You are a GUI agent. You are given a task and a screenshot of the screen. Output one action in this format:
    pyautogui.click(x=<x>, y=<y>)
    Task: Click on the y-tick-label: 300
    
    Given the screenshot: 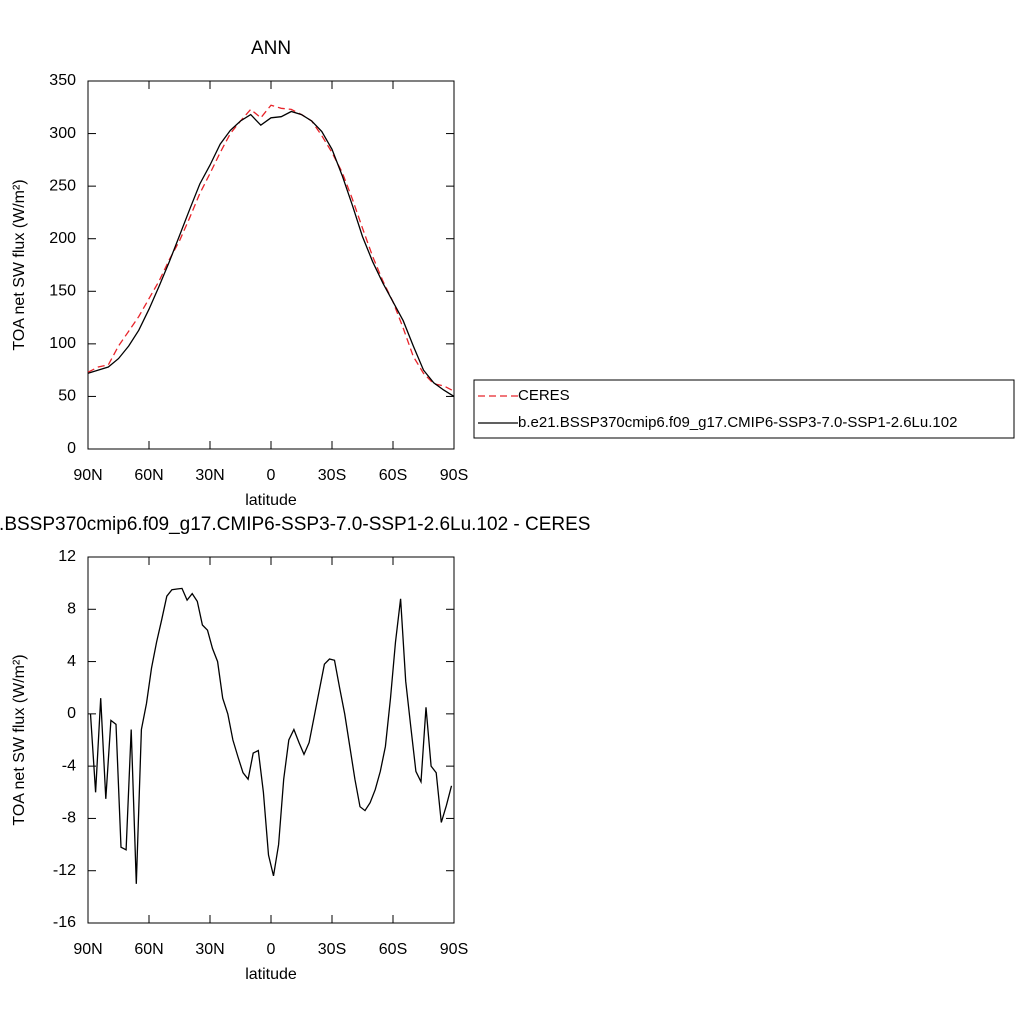 What is the action you would take?
    pyautogui.click(x=62, y=133)
    